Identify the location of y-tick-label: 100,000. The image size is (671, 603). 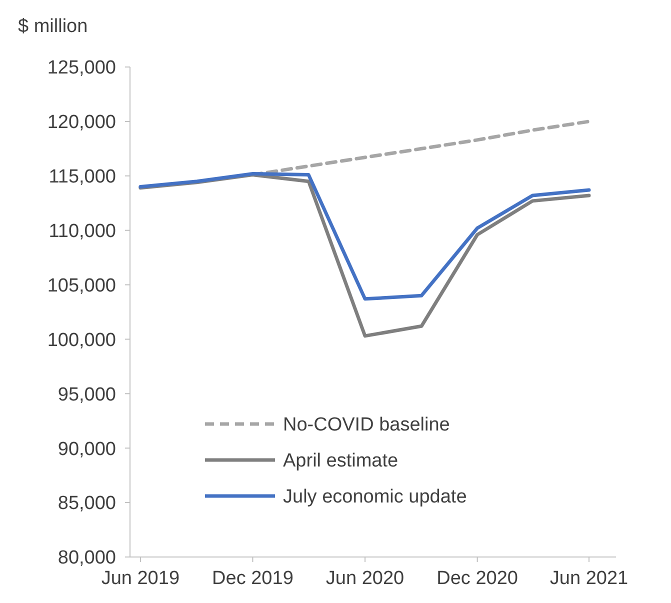
(81, 340).